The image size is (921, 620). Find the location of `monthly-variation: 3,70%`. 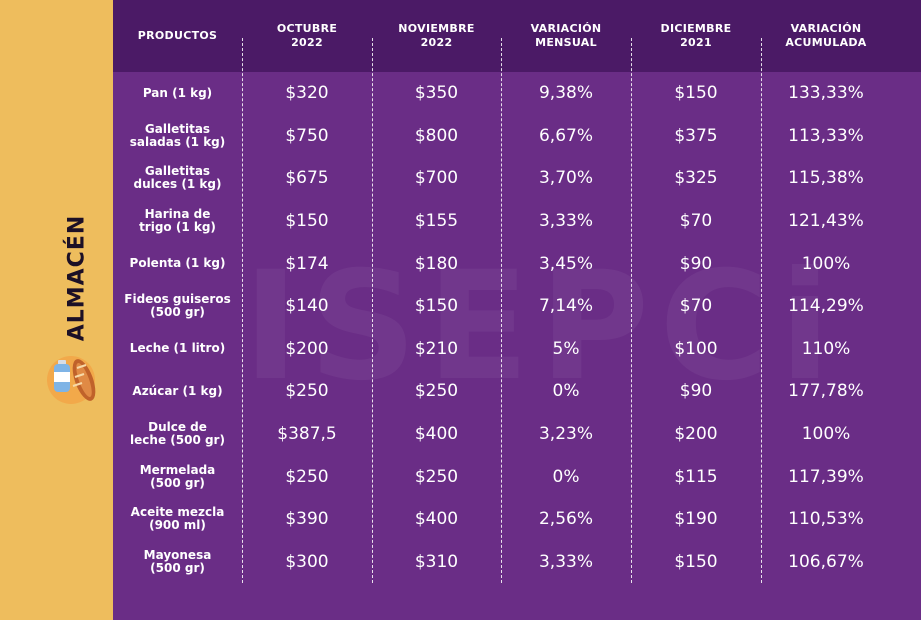

monthly-variation: 3,70% is located at coordinates (565, 178).